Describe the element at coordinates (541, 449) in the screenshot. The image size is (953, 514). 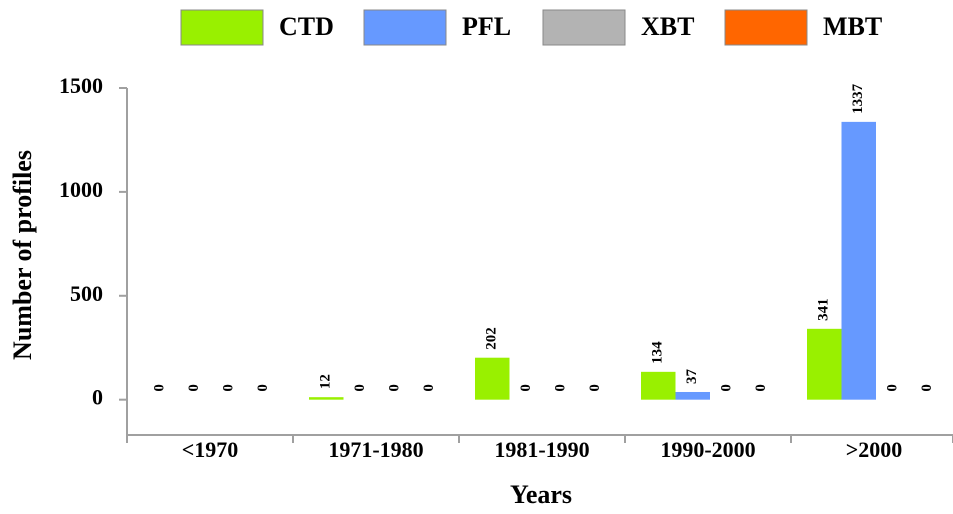
I see `x-tick-label: 1981-1990` at that location.